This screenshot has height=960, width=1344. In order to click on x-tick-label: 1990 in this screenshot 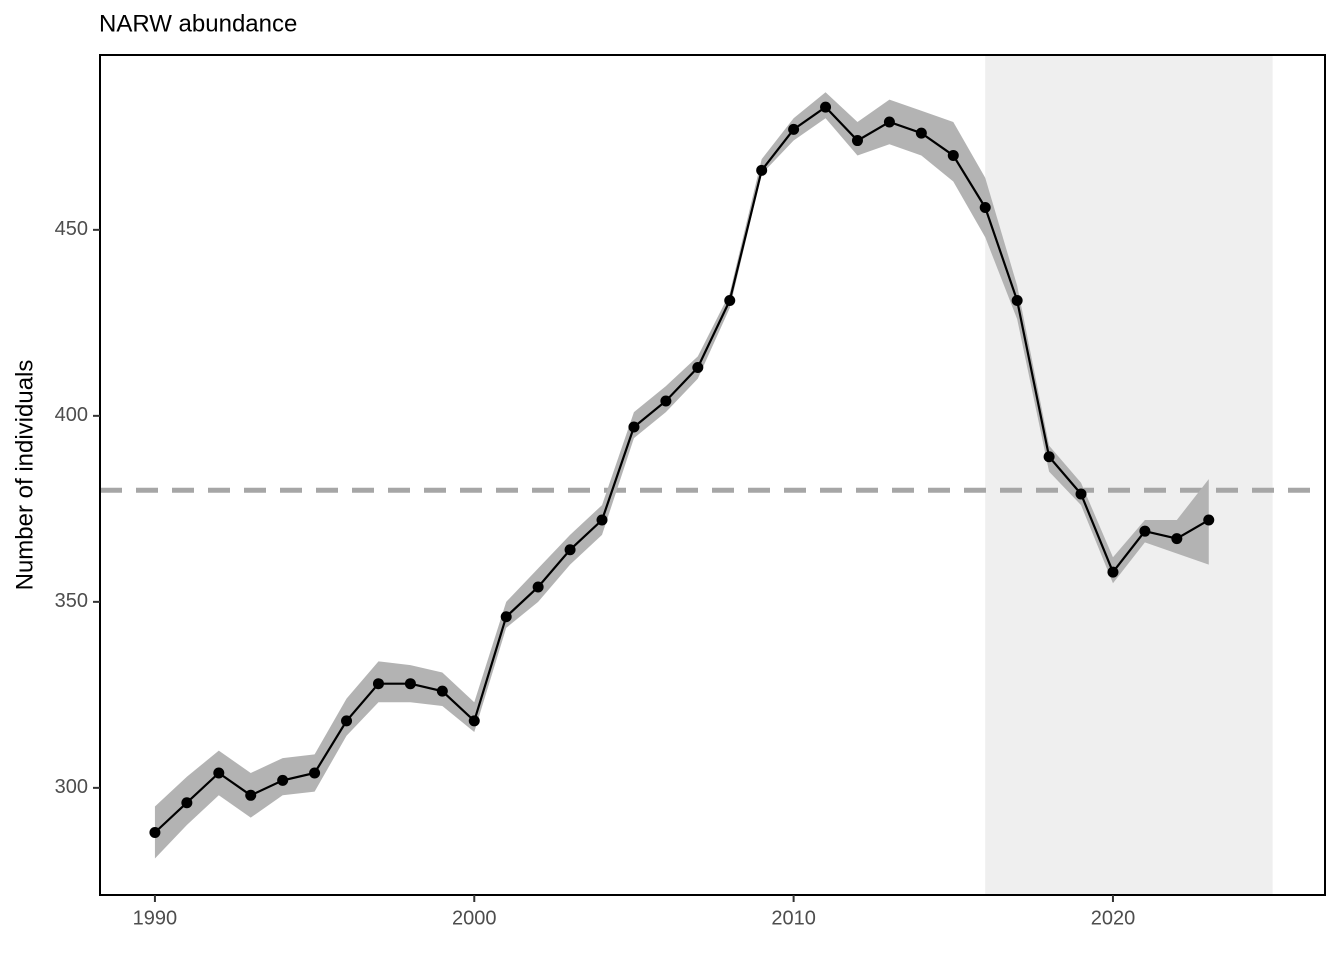, I will do `click(155, 918)`.